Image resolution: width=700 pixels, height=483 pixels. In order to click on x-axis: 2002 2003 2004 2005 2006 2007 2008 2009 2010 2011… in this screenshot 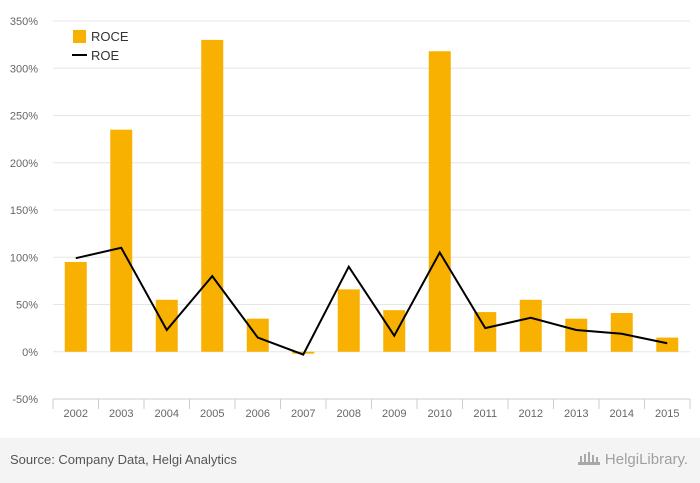, I will do `click(371, 409)`.